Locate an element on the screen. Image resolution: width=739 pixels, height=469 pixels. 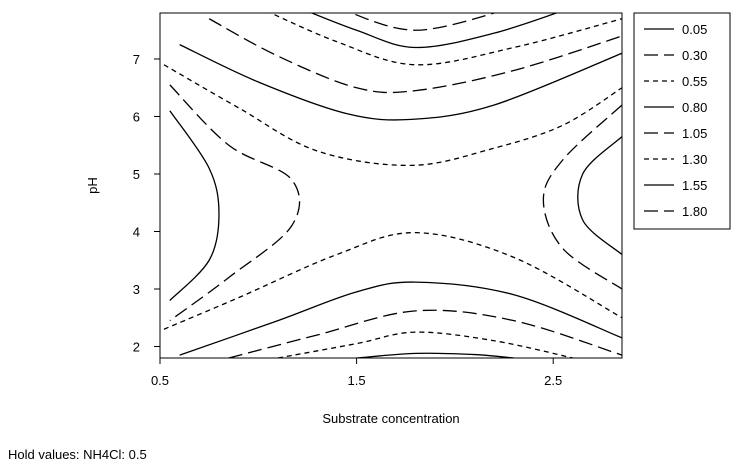
y-tick-label-4: 5 is located at coordinates (136, 174).